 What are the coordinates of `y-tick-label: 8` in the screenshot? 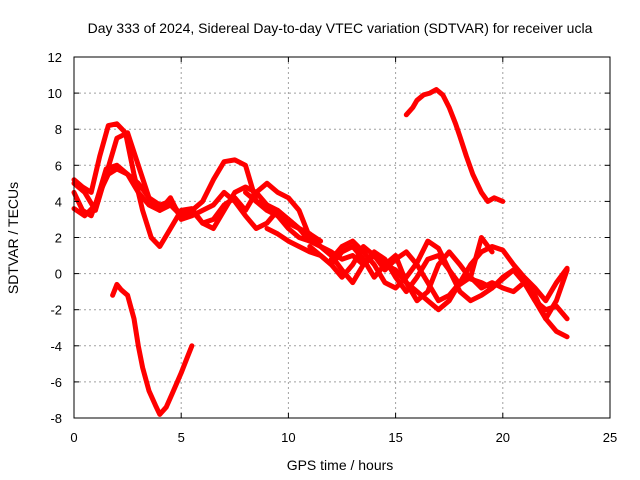 It's located at (58, 129).